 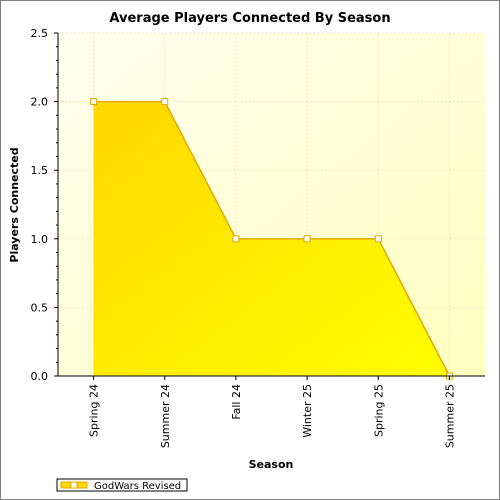 I want to click on y-tick-label: 0.0, so click(x=40, y=376).